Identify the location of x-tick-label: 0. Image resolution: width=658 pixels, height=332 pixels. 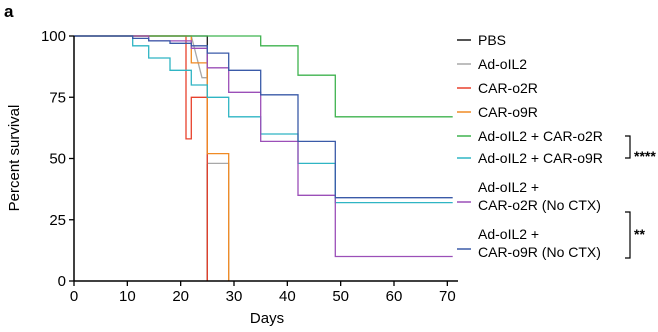
(74, 296).